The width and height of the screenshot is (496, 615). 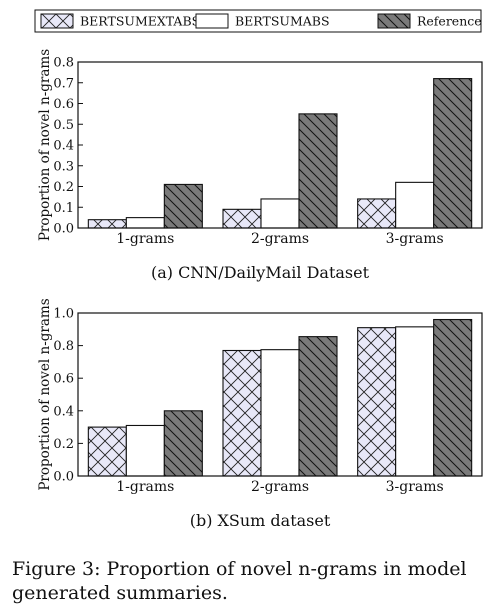 What do you see at coordinates (282, 21) in the screenshot?
I see `legend-label-abs: BERTSUMABS` at bounding box center [282, 21].